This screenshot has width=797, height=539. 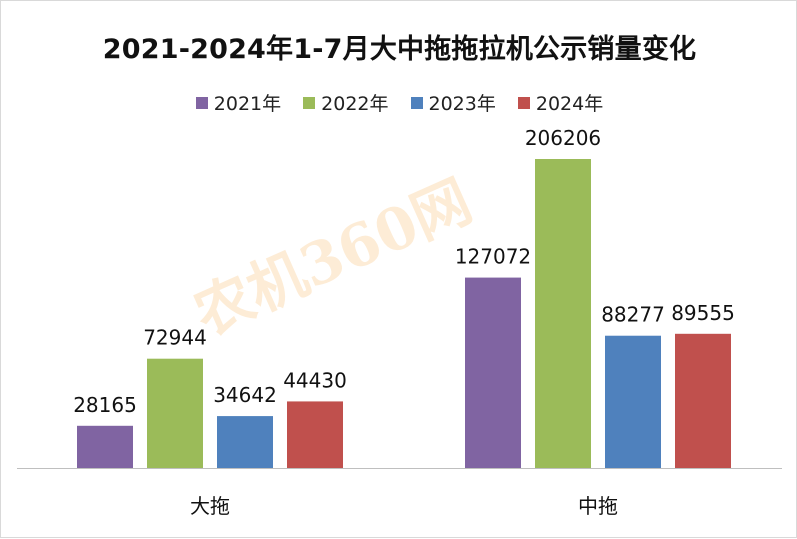 I want to click on legend-item: 2021年, so click(x=238, y=102).